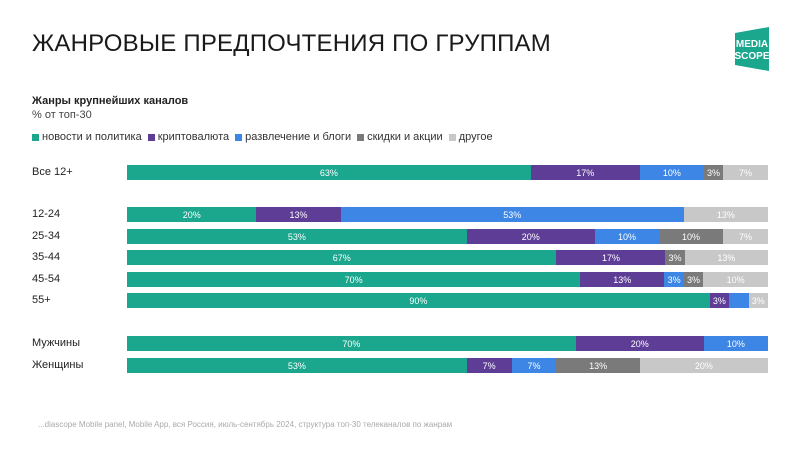  Describe the element at coordinates (62, 115) in the screenshot. I see `chart-subtitle: % от топ-30` at that location.